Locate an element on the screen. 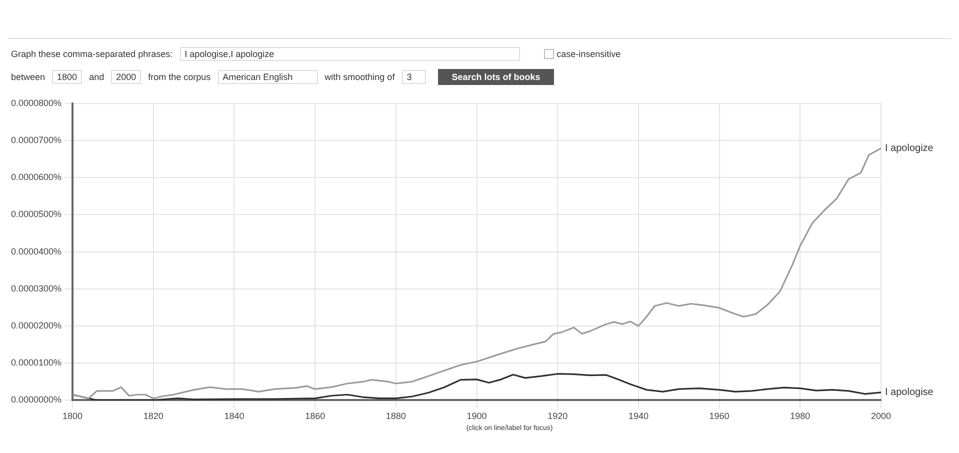 The width and height of the screenshot is (959, 453). x-tick-label: 1840 is located at coordinates (234, 416).